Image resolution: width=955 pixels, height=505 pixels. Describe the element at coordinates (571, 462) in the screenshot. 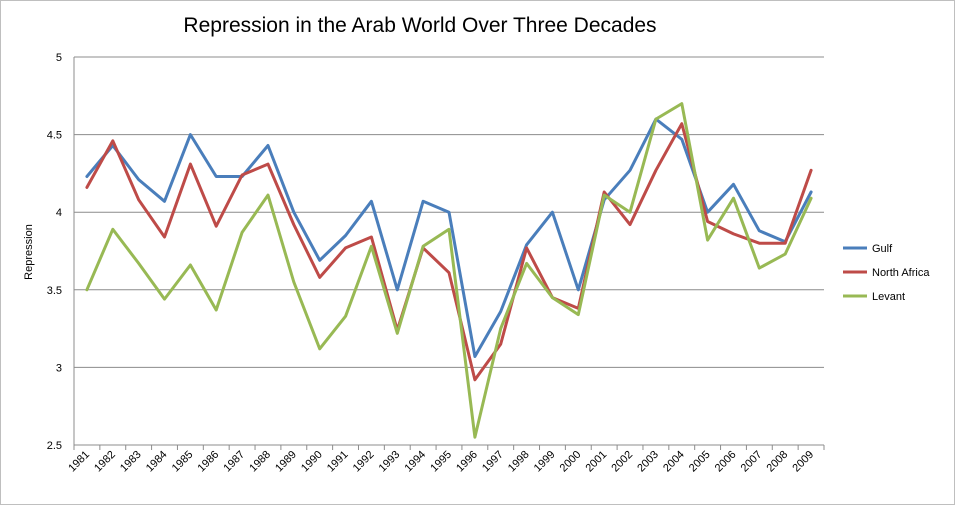

I see `x-tick-label: 2000` at that location.